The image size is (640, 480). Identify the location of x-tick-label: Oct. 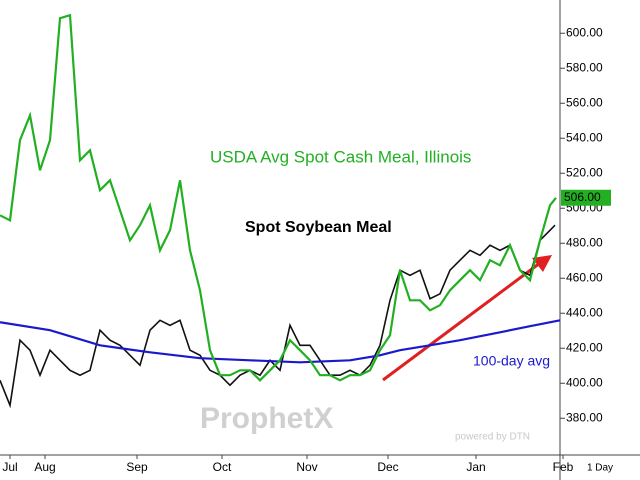
(222, 467).